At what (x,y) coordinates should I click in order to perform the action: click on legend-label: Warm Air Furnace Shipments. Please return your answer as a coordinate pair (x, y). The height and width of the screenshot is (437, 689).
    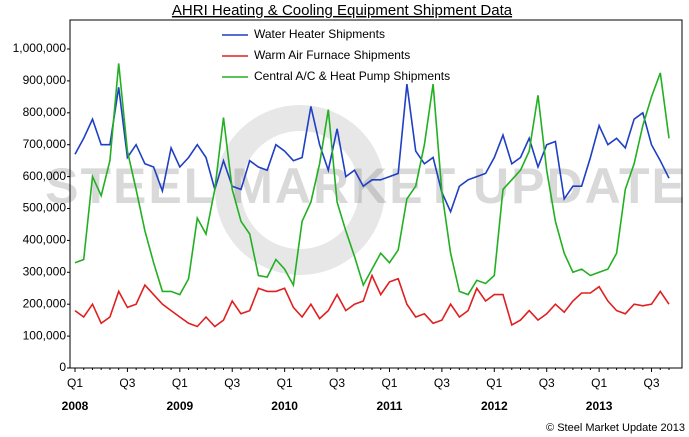
    Looking at the image, I should click on (332, 55).